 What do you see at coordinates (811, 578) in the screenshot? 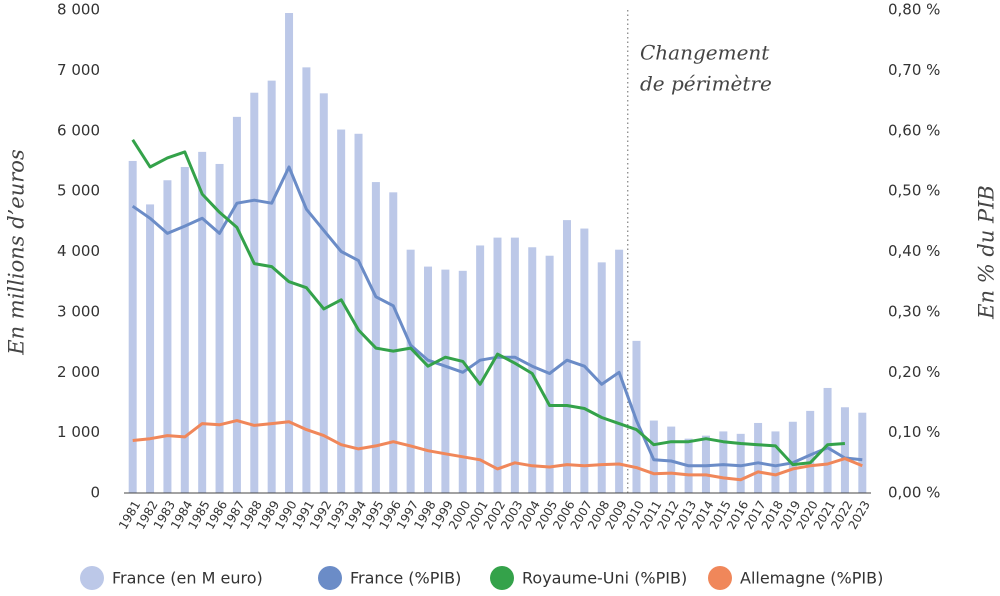
I see `legend-label: Allemagne (%PIB)` at bounding box center [811, 578].